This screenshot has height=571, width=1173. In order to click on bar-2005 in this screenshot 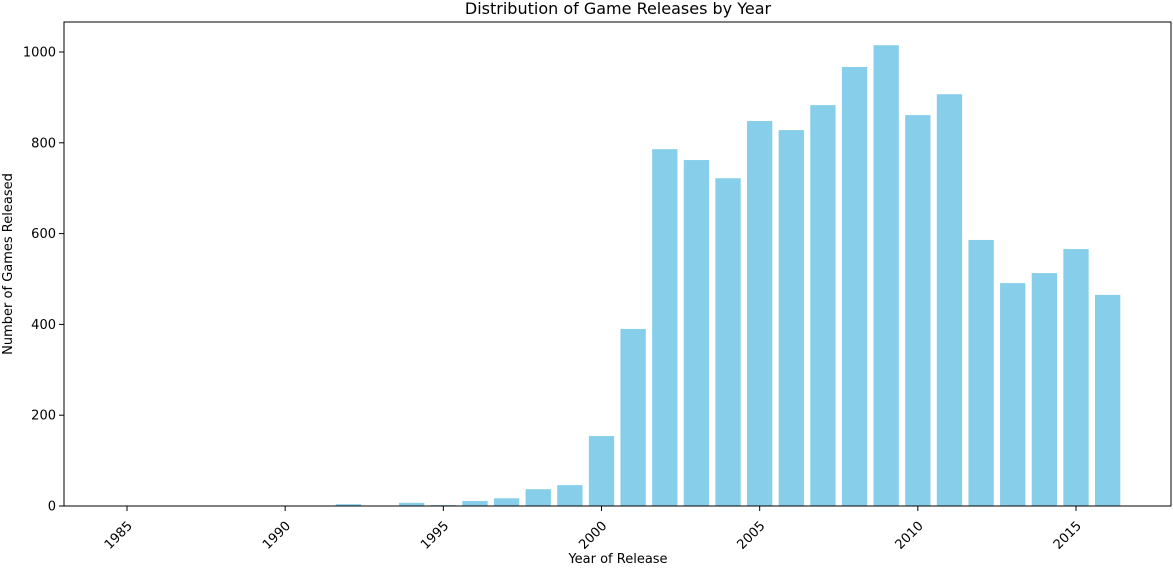, I will do `click(759, 313)`.